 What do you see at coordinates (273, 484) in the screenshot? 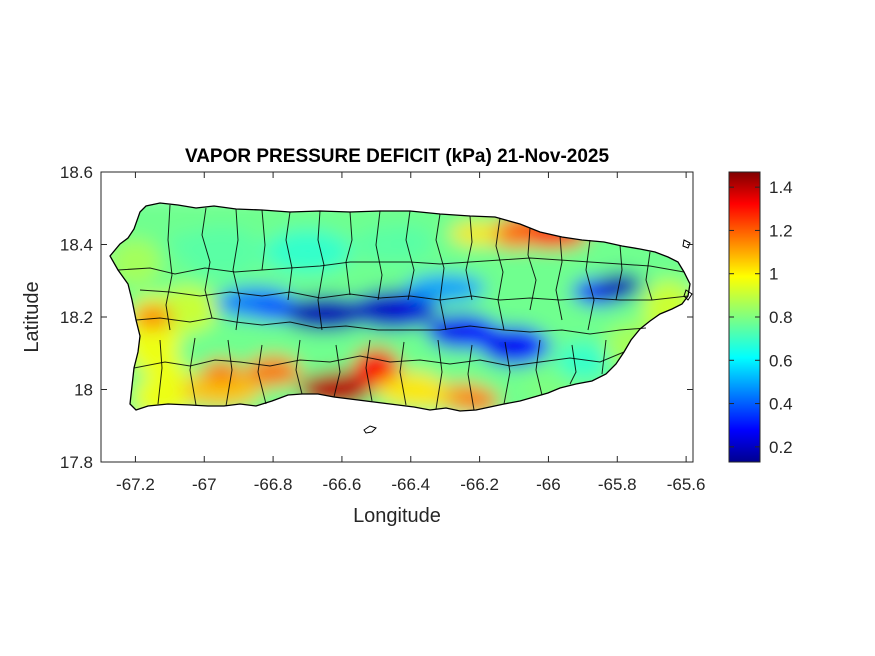
I see `x-tick-label: -66.8` at bounding box center [273, 484].